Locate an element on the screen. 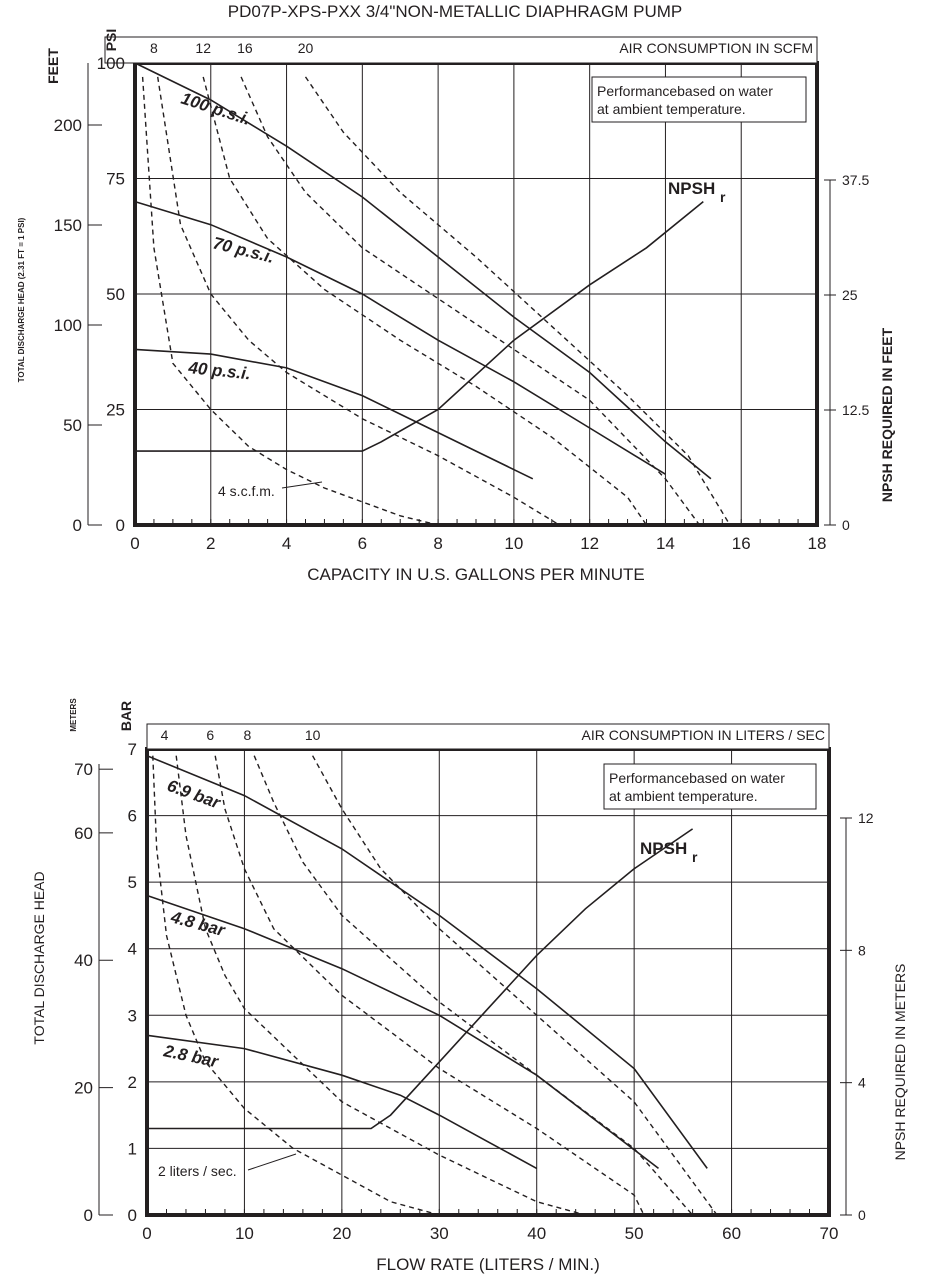 This screenshot has height=1280, width=936. x-tick-label: 4 is located at coordinates (286, 543).